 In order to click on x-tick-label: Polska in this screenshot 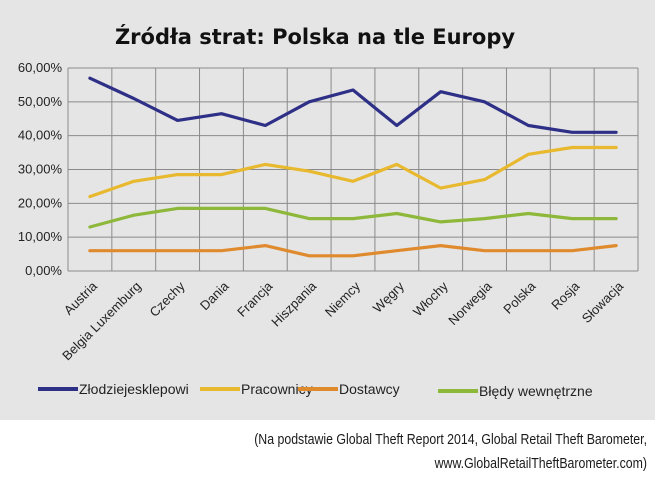, I will do `click(519, 297)`.